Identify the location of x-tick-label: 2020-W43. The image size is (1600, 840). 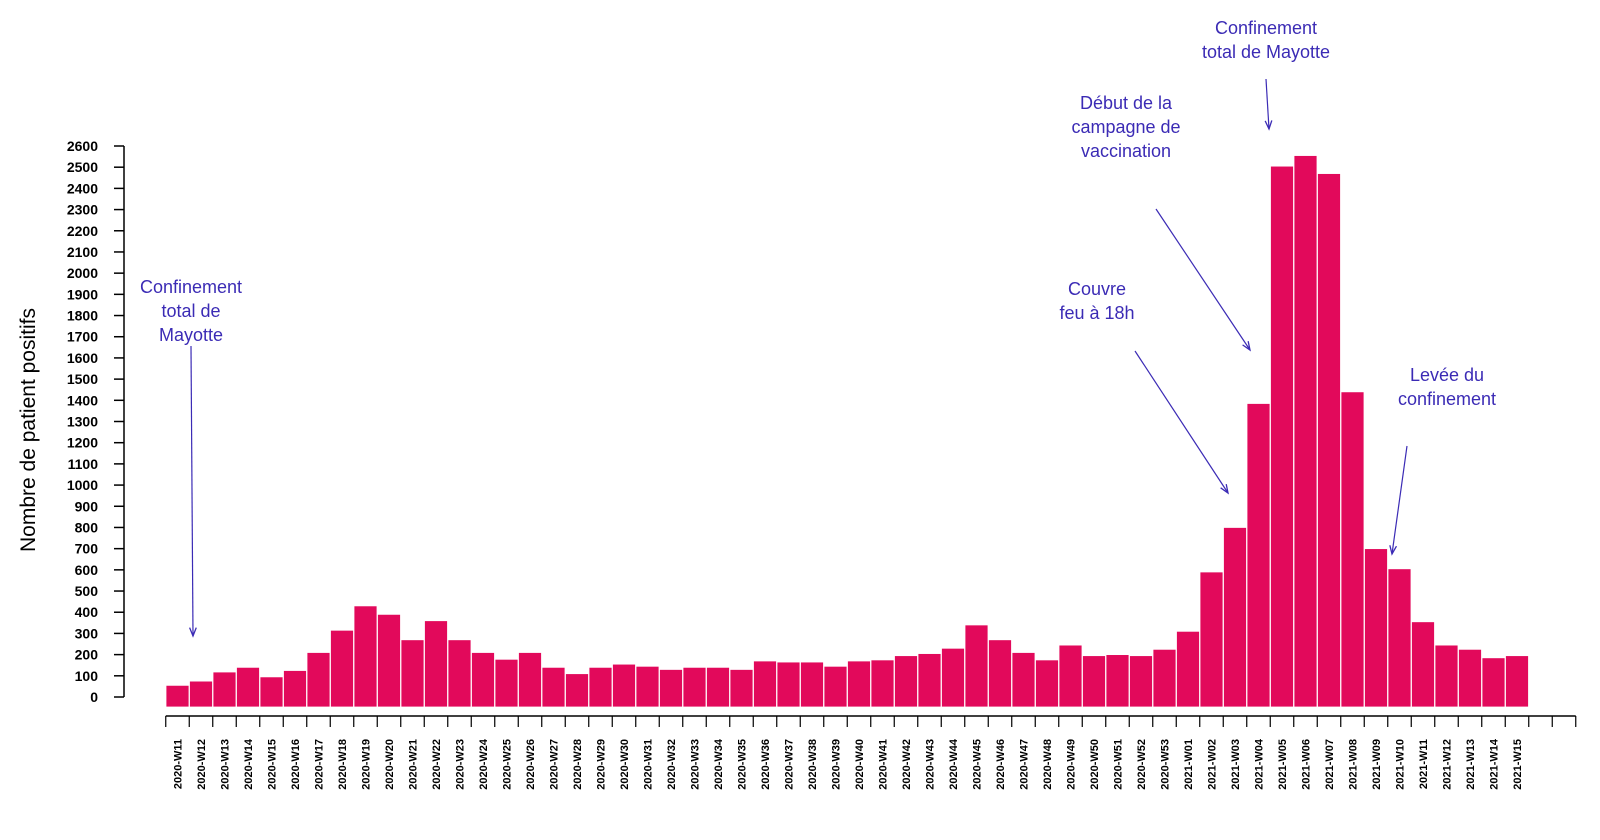
(931, 764).